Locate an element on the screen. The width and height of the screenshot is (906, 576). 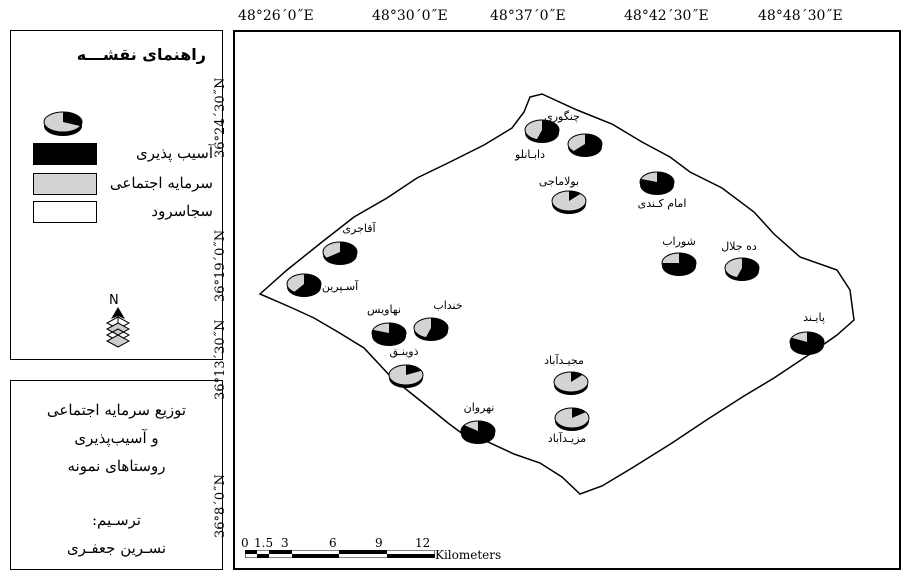
legend-swatch-black is located at coordinates (65, 154).